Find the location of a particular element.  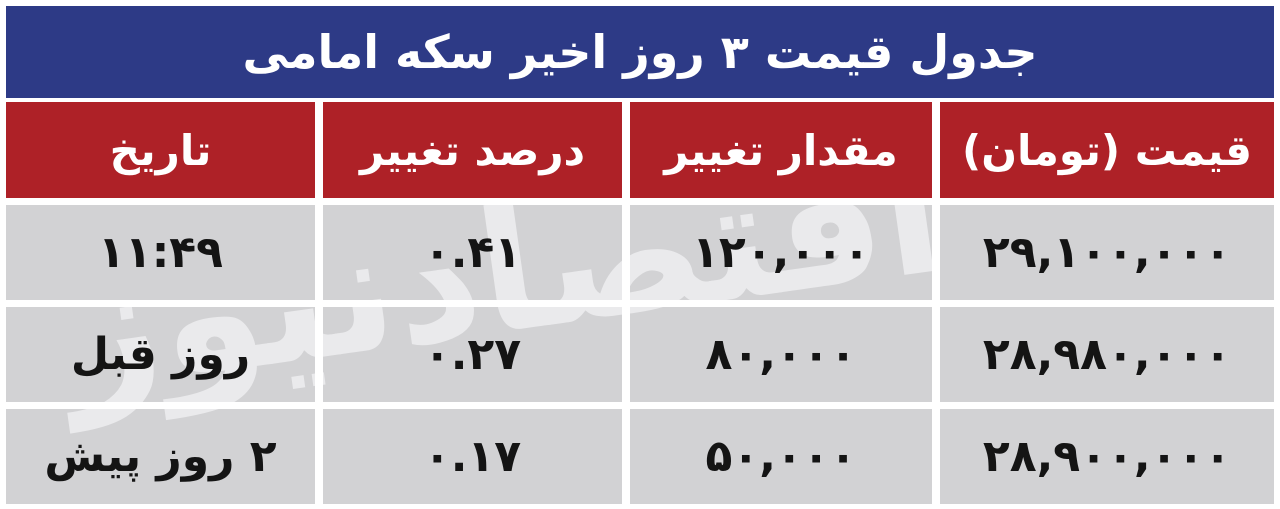

cell-change-amount: ۸۰,۰۰۰ is located at coordinates (781, 354).